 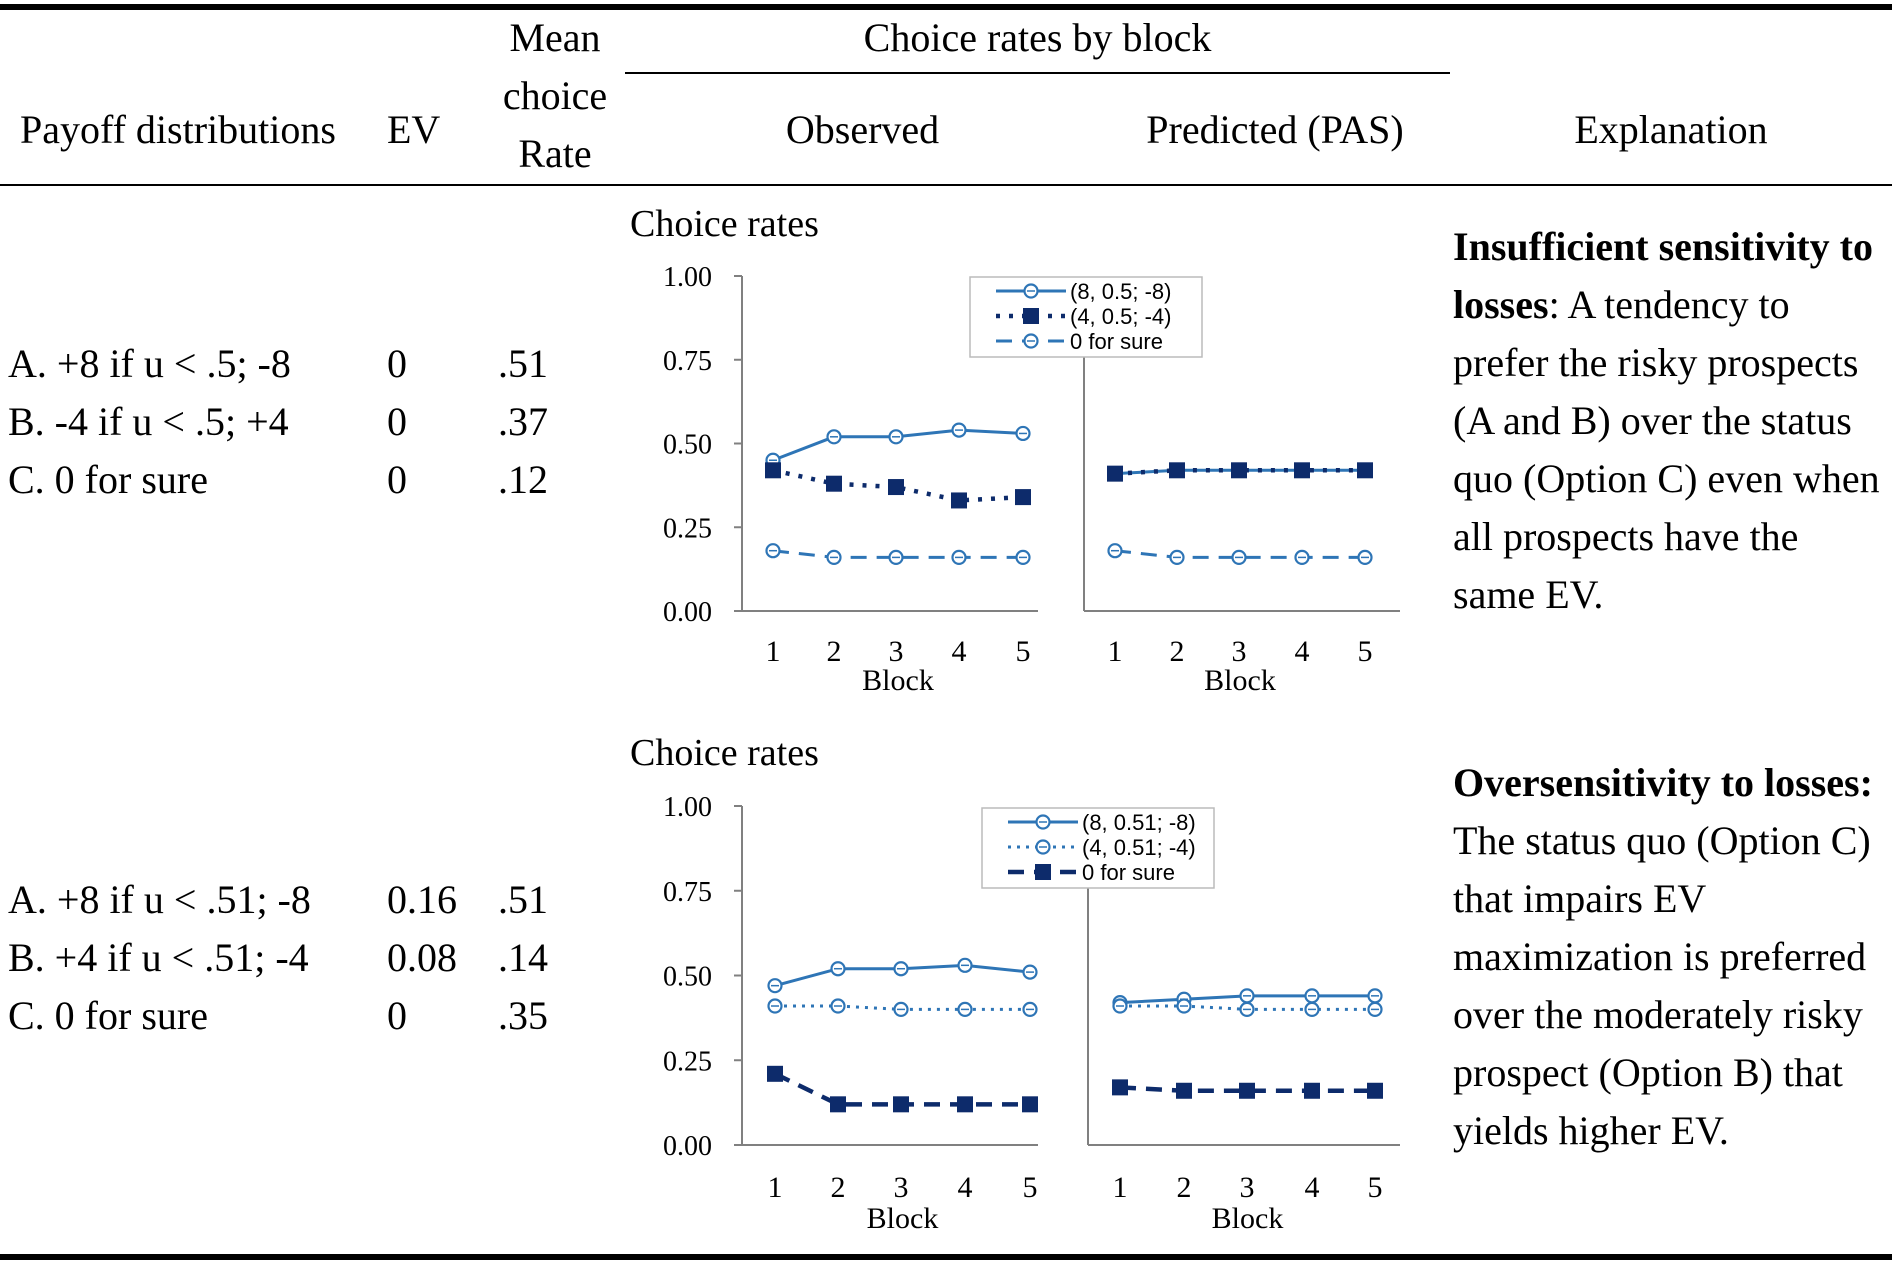 I want to click on row1-rate-c: .12, so click(x=523, y=479).